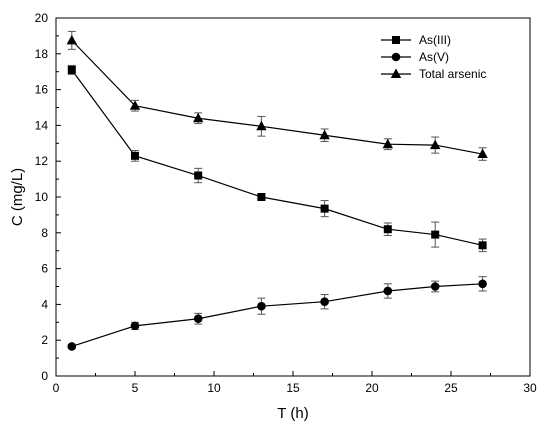 The image size is (550, 438). I want to click on x-tick-label: 5, so click(135, 388).